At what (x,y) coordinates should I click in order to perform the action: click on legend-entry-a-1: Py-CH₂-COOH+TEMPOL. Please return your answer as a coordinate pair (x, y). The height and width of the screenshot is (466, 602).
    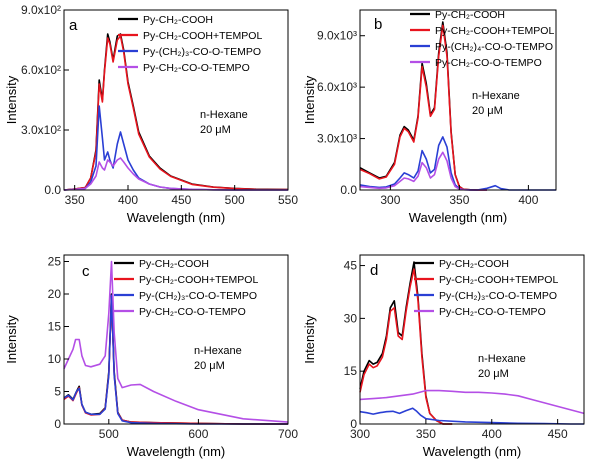
    Looking at the image, I should click on (202, 36).